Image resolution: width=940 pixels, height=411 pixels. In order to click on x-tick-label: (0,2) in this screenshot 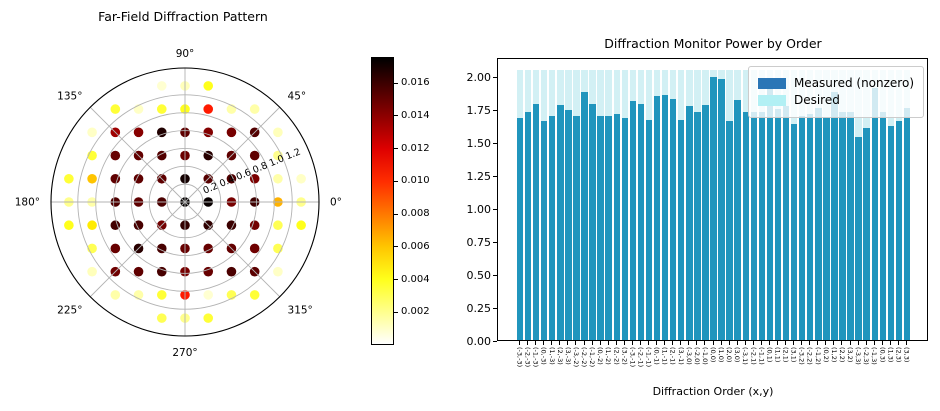, I will do `click(825, 355)`.